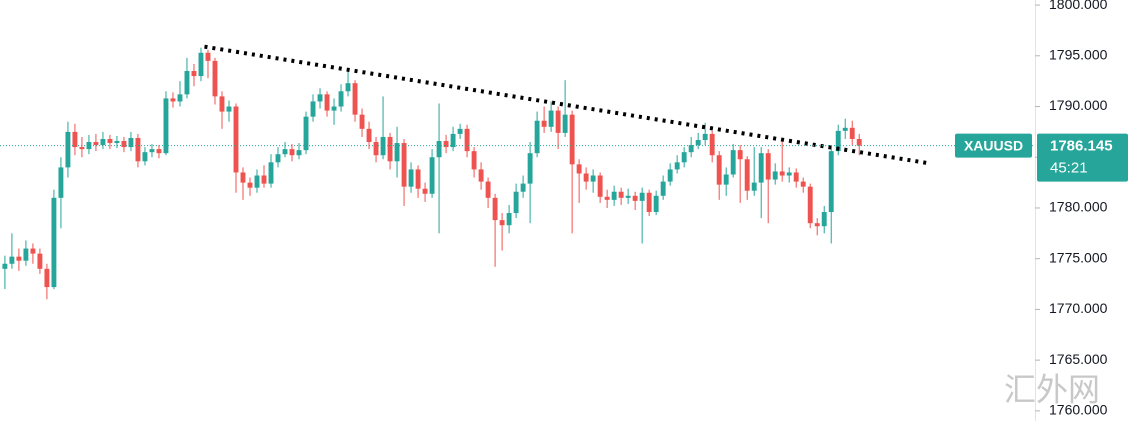 The height and width of the screenshot is (421, 1134). What do you see at coordinates (1078, 257) in the screenshot?
I see `y-tick-label: 1775.000` at bounding box center [1078, 257].